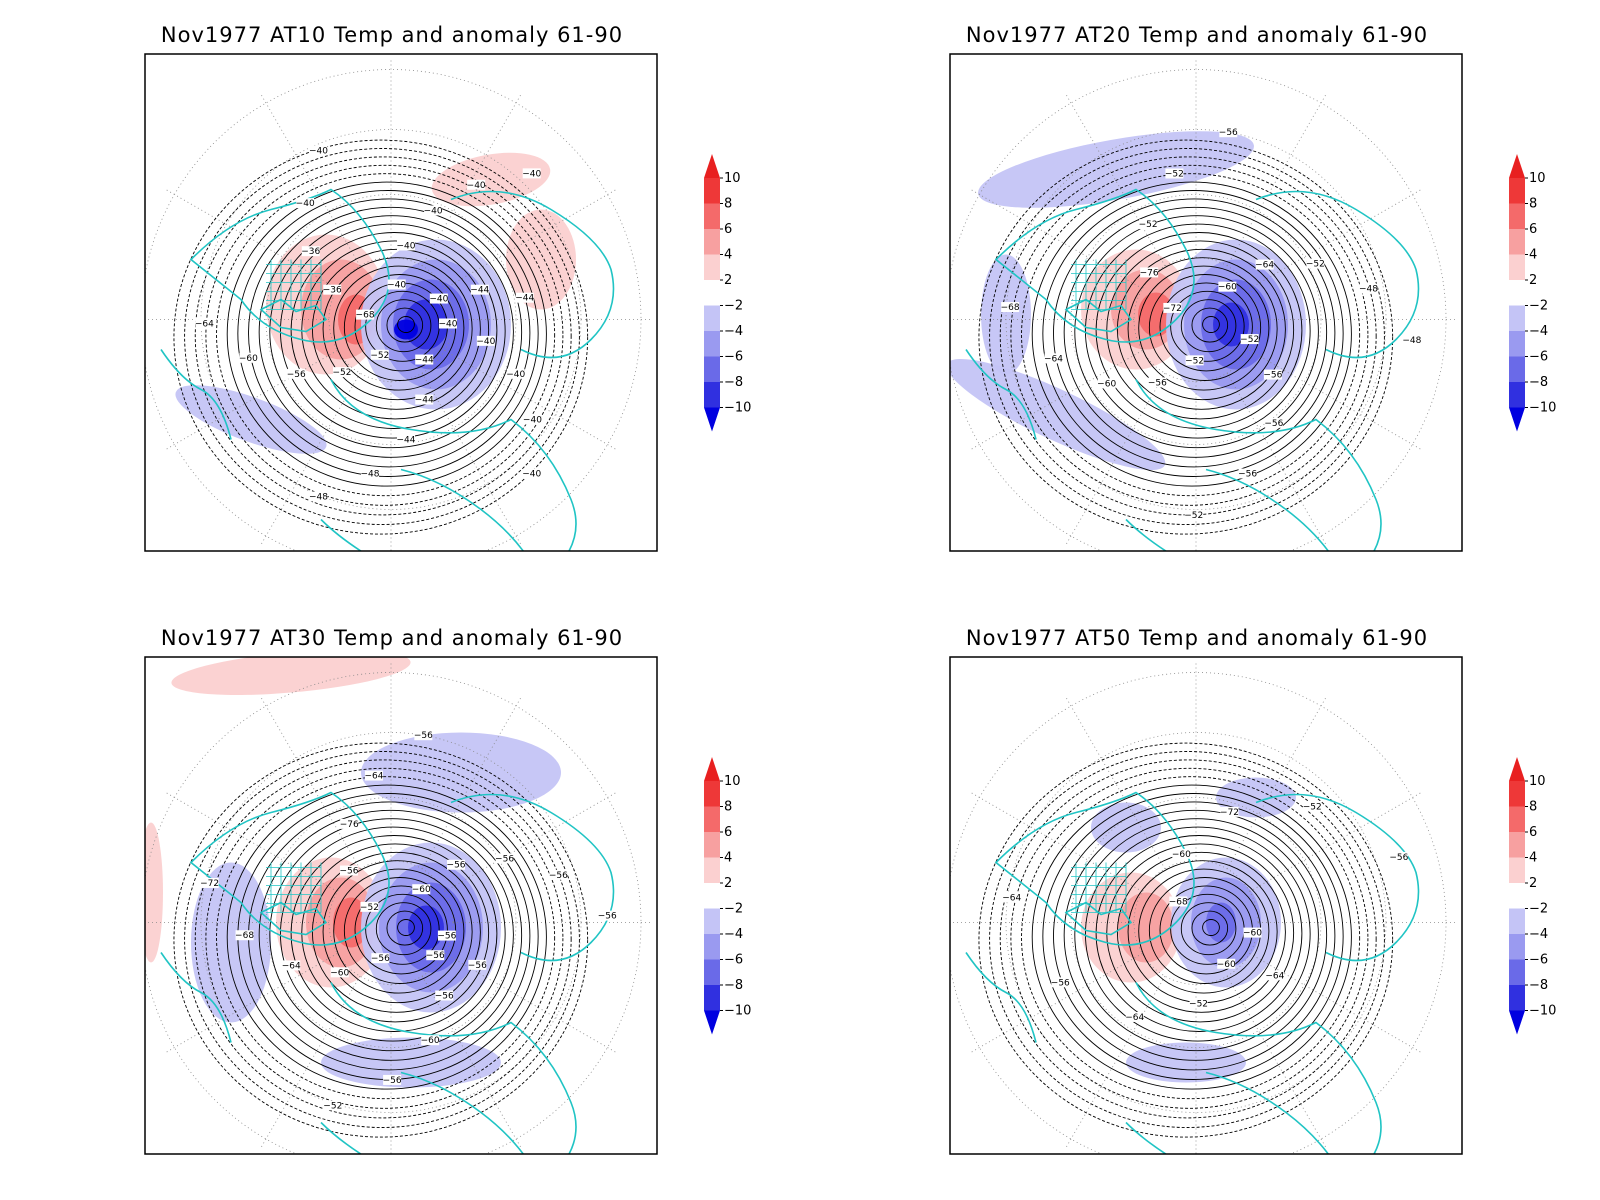 Image resolution: width=1600 pixels, height=1200 pixels. Describe the element at coordinates (728, 807) in the screenshot. I see `colorbar-label: 8` at that location.